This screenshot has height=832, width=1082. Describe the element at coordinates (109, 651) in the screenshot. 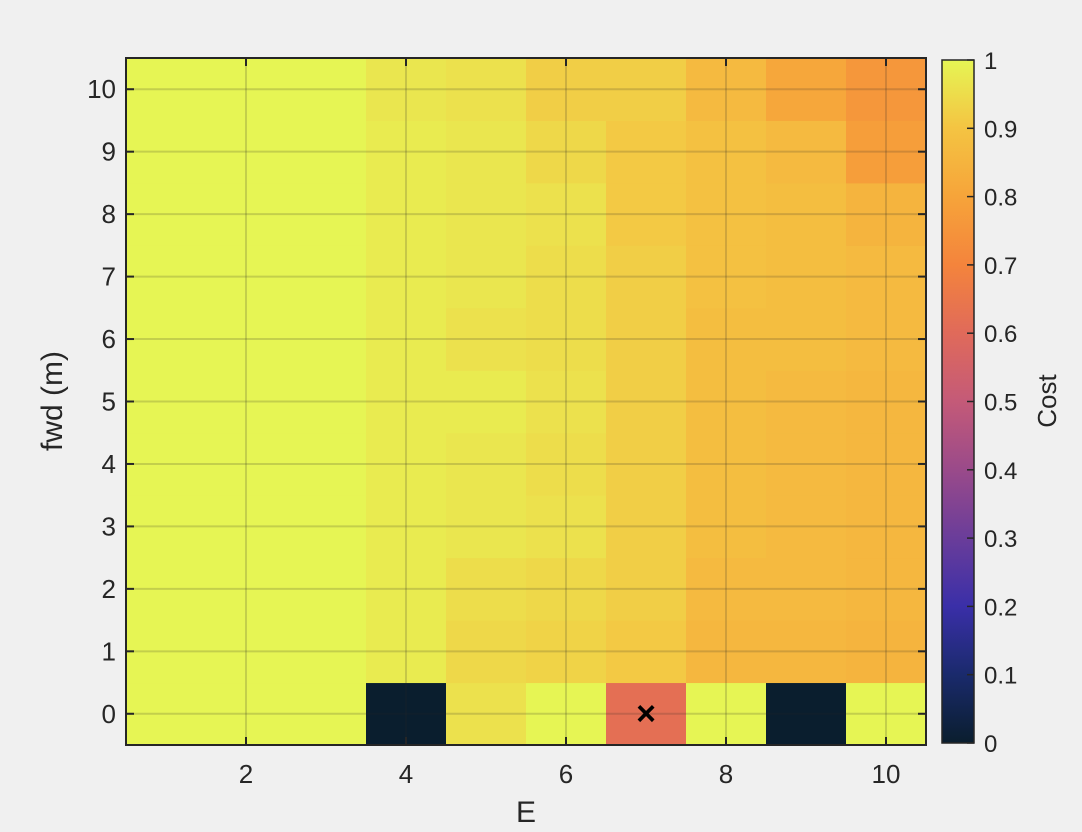

I see `y-tick-label: 1` at that location.